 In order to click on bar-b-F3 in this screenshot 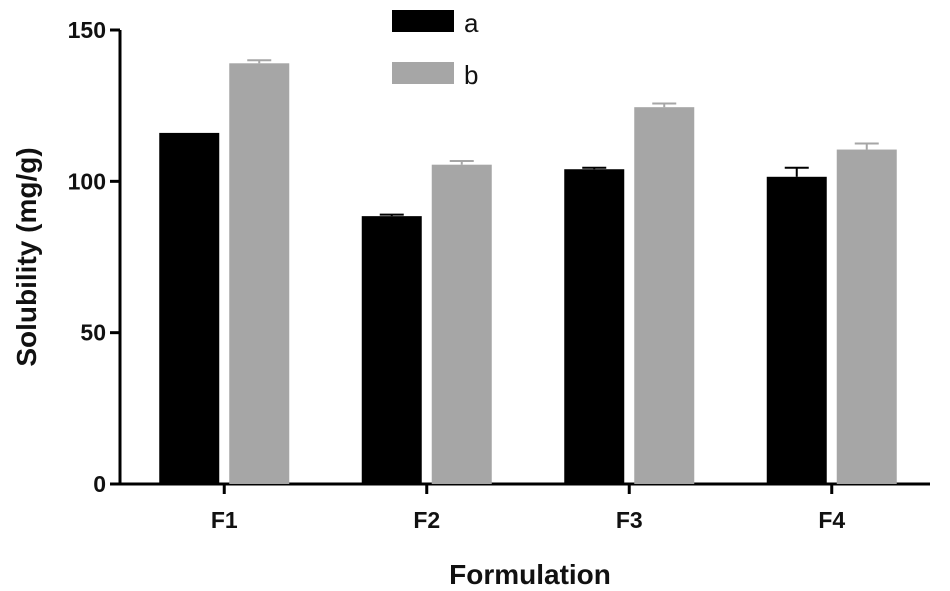, I will do `click(664, 296)`.